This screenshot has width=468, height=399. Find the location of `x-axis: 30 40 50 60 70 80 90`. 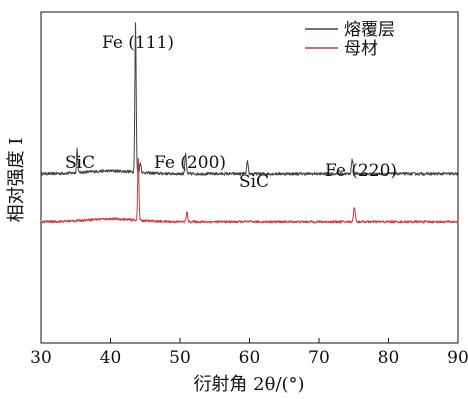

x-axis: 30 40 50 60 70 80 90 is located at coordinates (249, 353).